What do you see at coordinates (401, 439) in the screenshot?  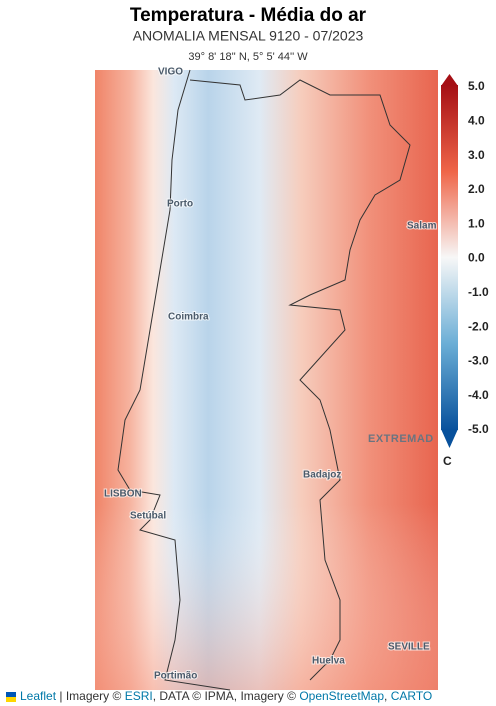 I see `region-label: EXTREMAD` at bounding box center [401, 439].